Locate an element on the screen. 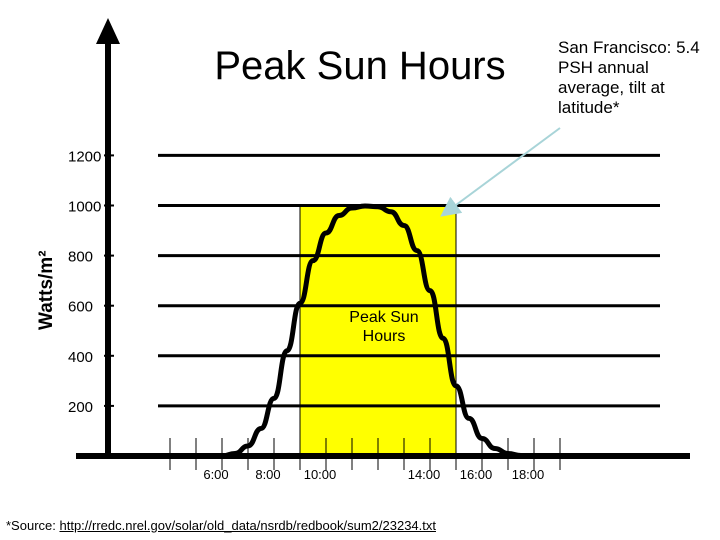 The width and height of the screenshot is (720, 540). y-tick-label: 1000 is located at coordinates (84, 207).